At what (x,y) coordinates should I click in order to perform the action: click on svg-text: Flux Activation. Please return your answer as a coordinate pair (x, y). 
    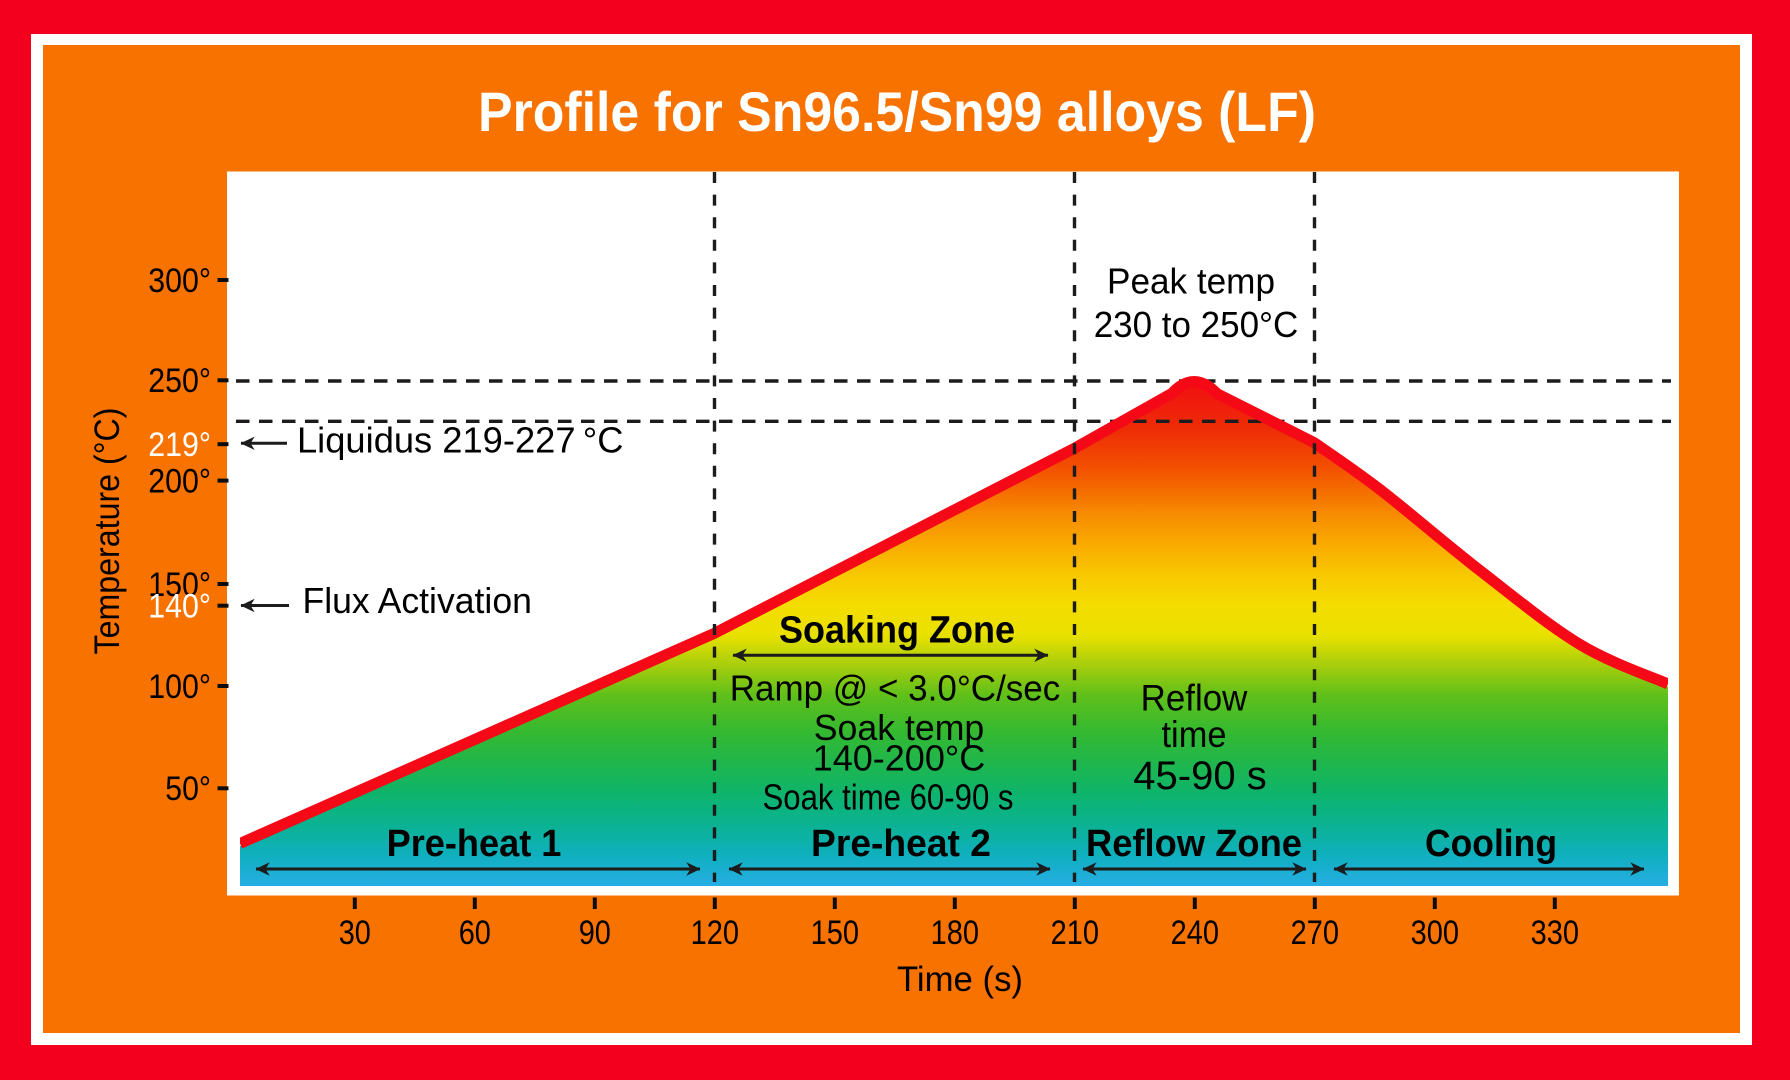
    Looking at the image, I should click on (417, 600).